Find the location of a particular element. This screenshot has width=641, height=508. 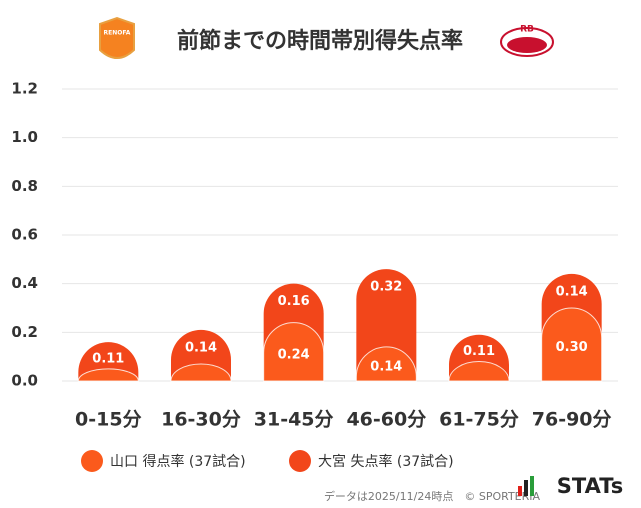

value-label: 0.24 is located at coordinates (294, 354).